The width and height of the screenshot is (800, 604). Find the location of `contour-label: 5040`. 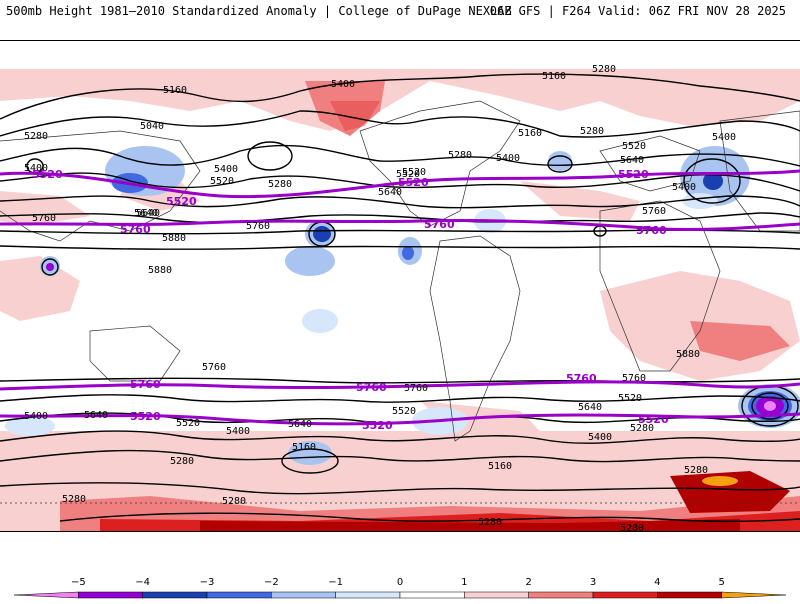

contour-label: 5040 is located at coordinates (152, 126).